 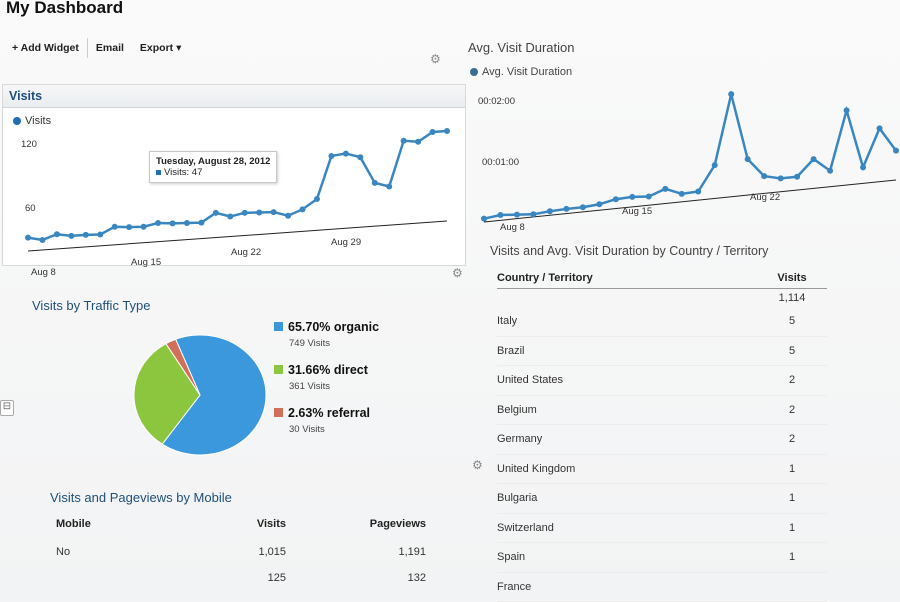 What do you see at coordinates (346, 242) in the screenshot?
I see `visits-x-tick: Aug 29` at bounding box center [346, 242].